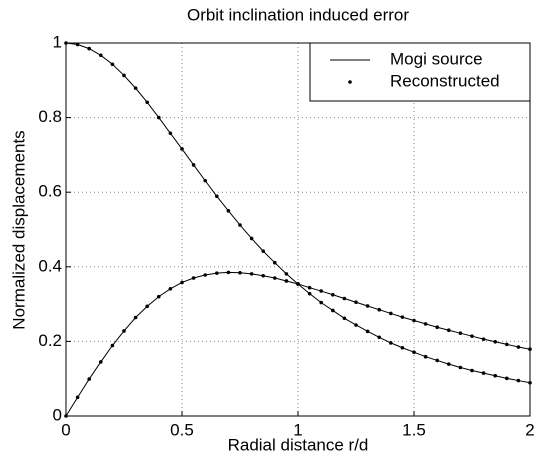 Image resolution: width=535 pixels, height=454 pixels. Describe the element at coordinates (57, 41) in the screenshot. I see `y-tick-label: 1` at that location.